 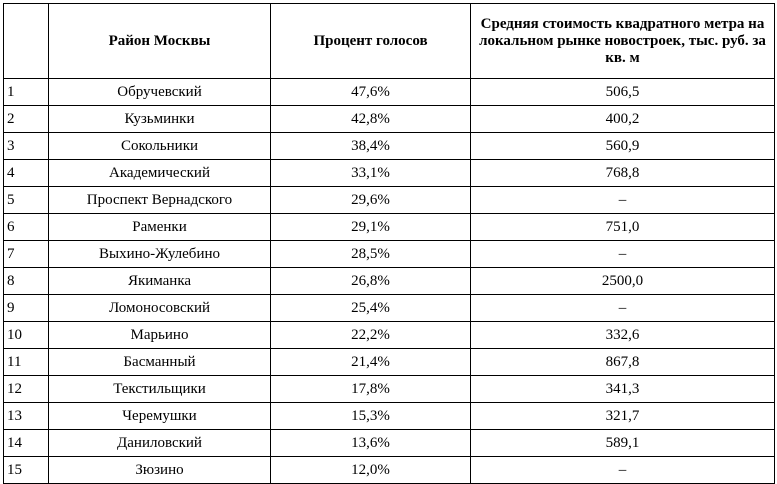 I want to click on table-row: 12 Текстильщики 17,8% 341,3, so click(x=389, y=389).